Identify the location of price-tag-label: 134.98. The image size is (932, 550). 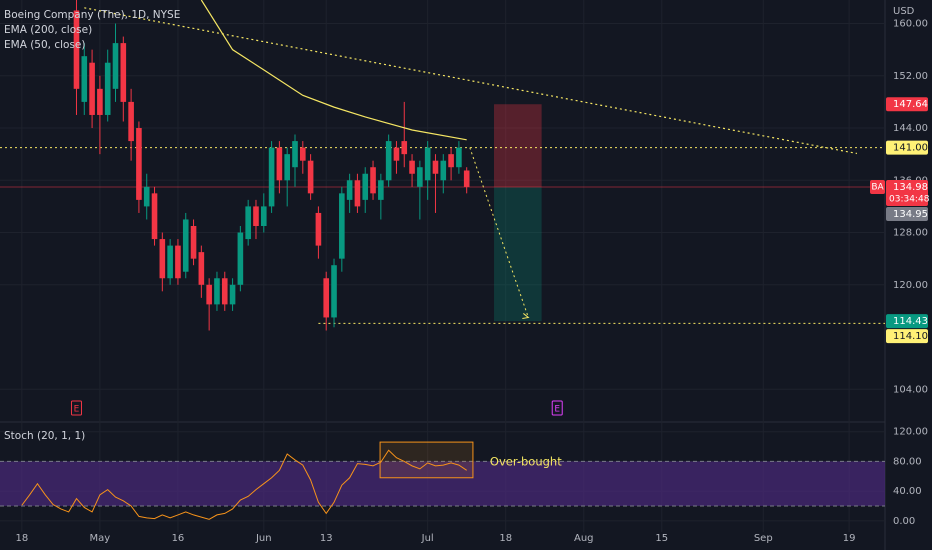
(910, 187).